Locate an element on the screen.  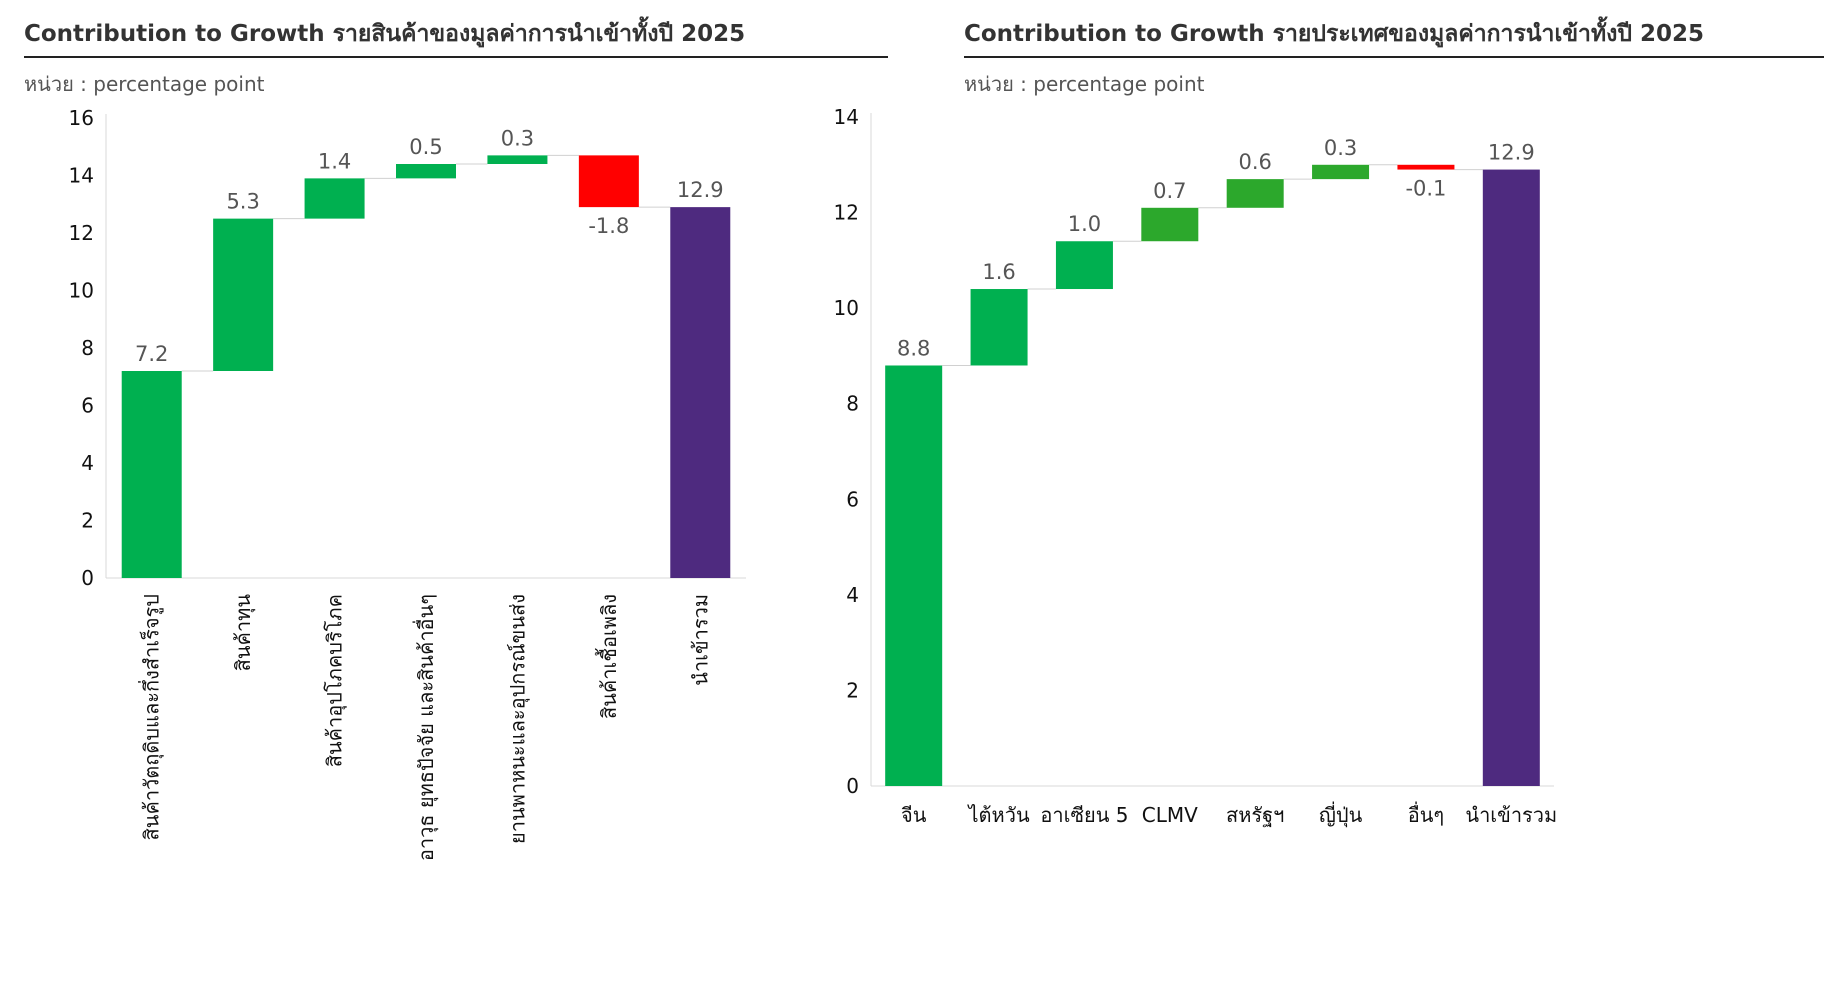
data-label: -1.8 is located at coordinates (608, 226).